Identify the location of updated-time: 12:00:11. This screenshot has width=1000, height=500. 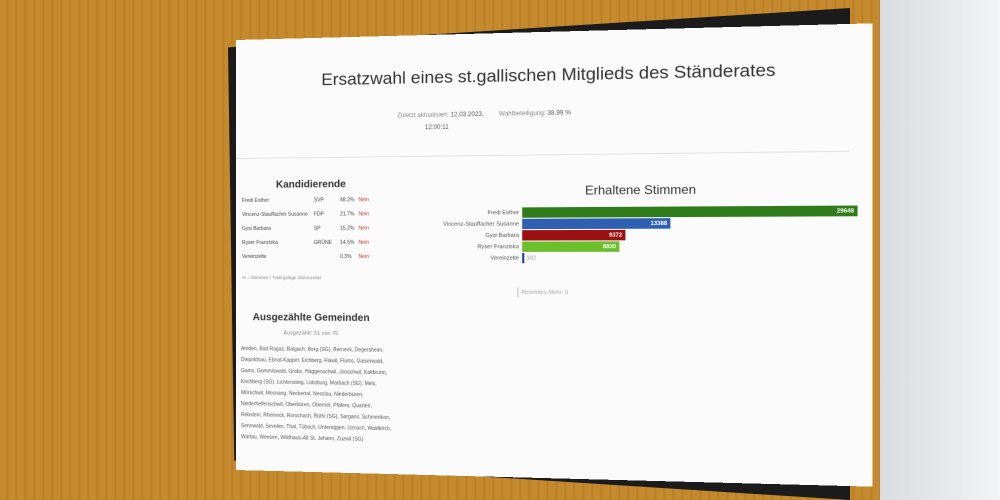
(436, 128).